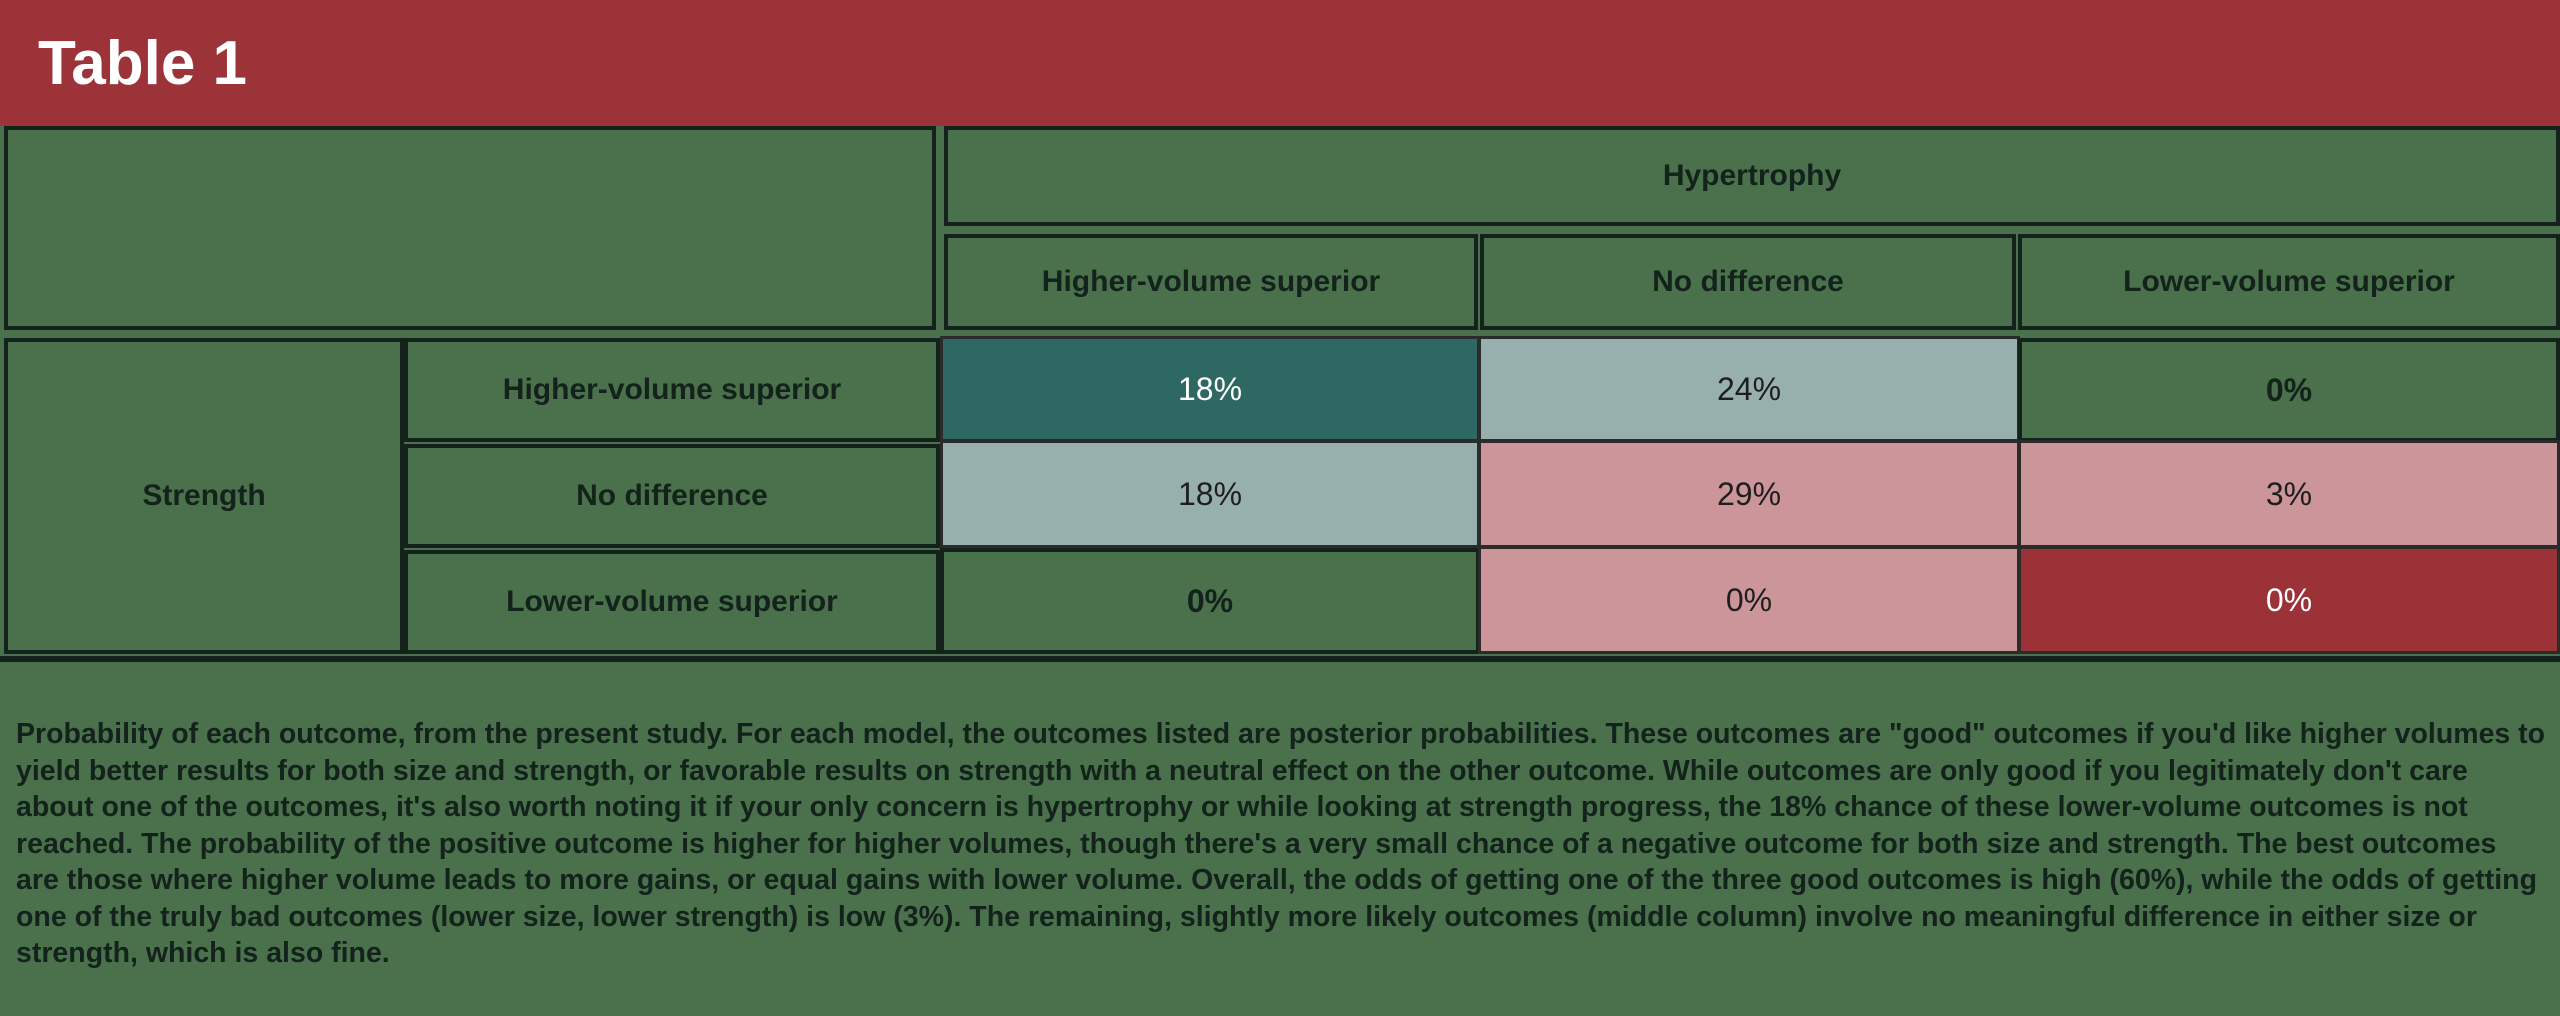 The image size is (2560, 1016). What do you see at coordinates (1280, 659) in the screenshot?
I see `table-bottom-rule` at bounding box center [1280, 659].